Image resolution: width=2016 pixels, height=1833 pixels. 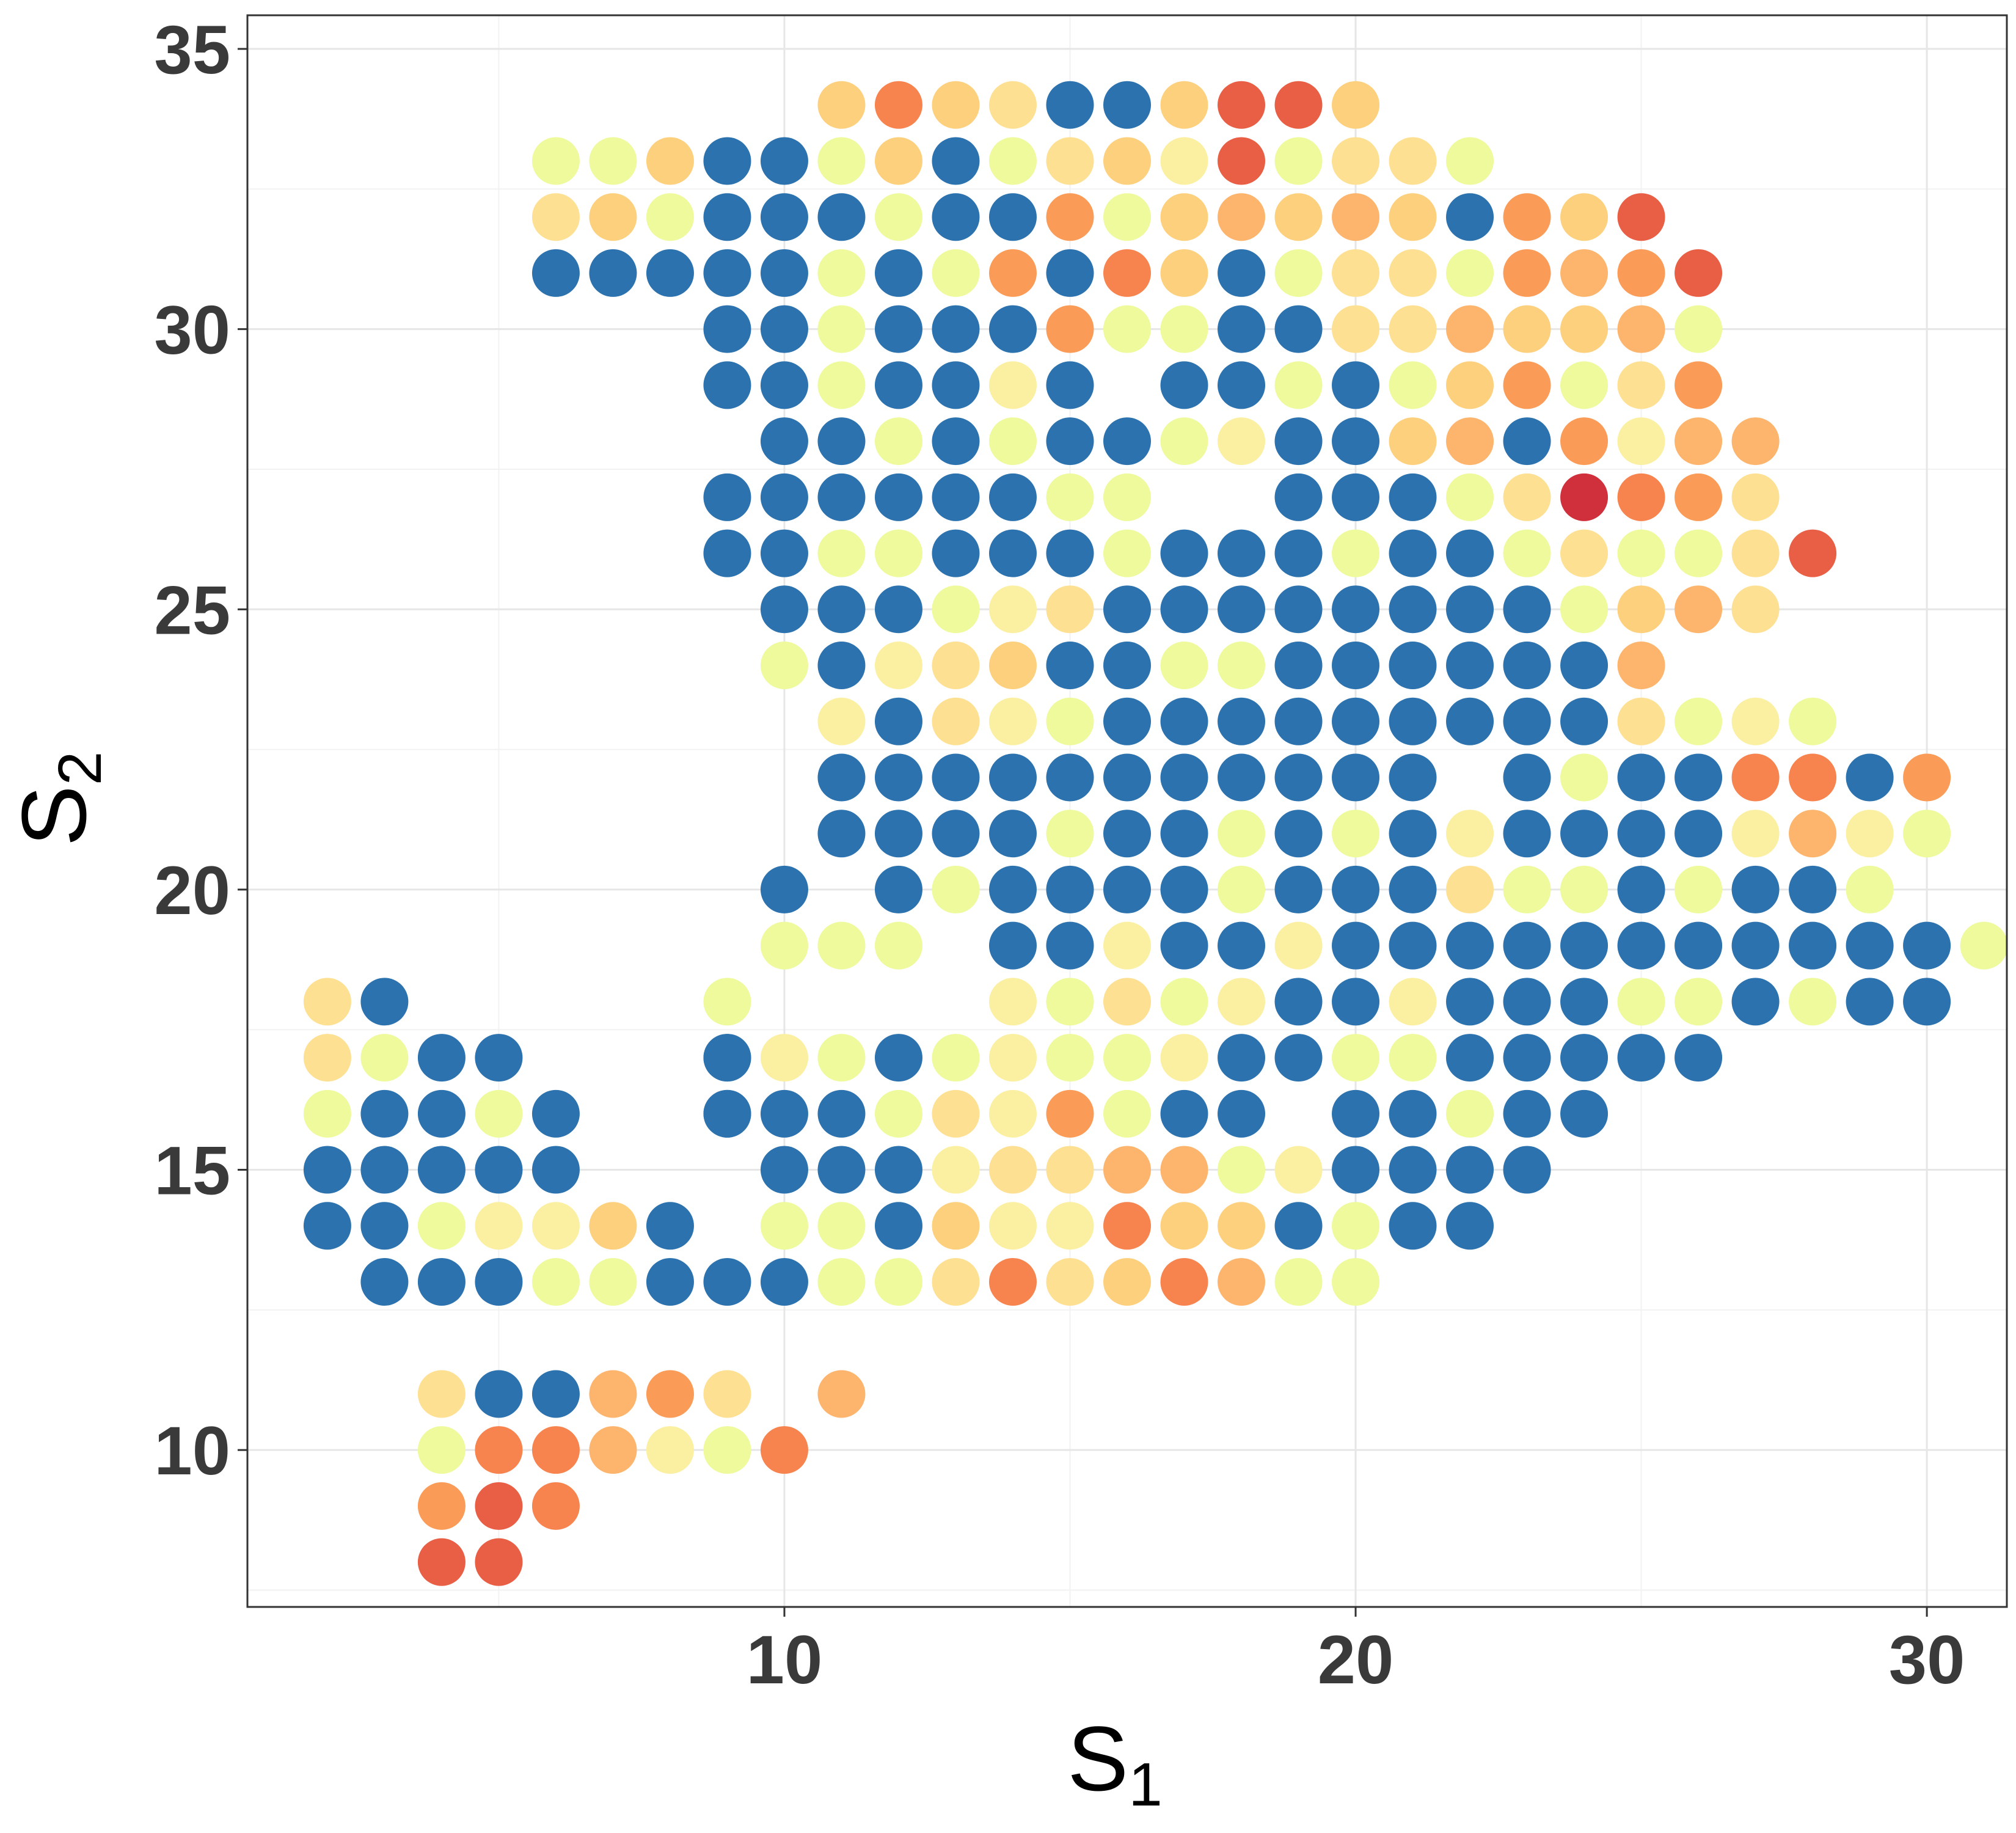 What do you see at coordinates (1927, 1660) in the screenshot?
I see `x-tick-label: 30` at bounding box center [1927, 1660].